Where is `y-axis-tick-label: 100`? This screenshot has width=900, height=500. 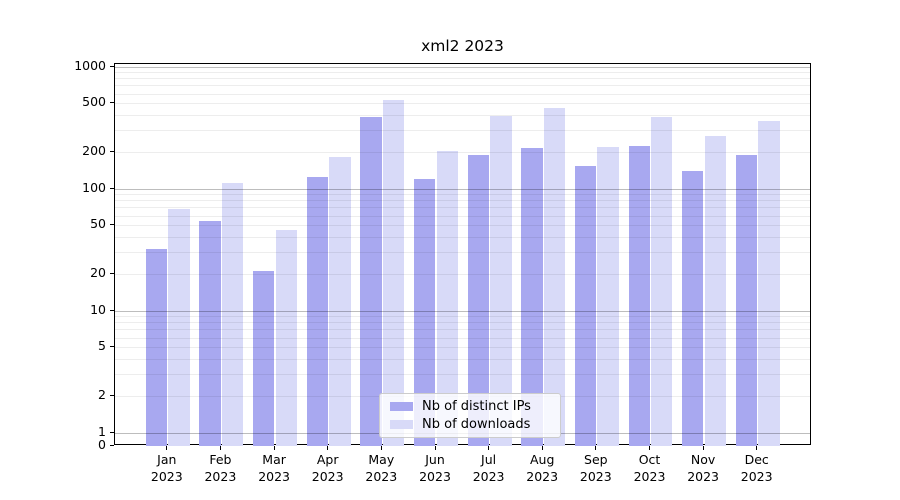
y-axis-tick-label: 100 is located at coordinates (94, 187).